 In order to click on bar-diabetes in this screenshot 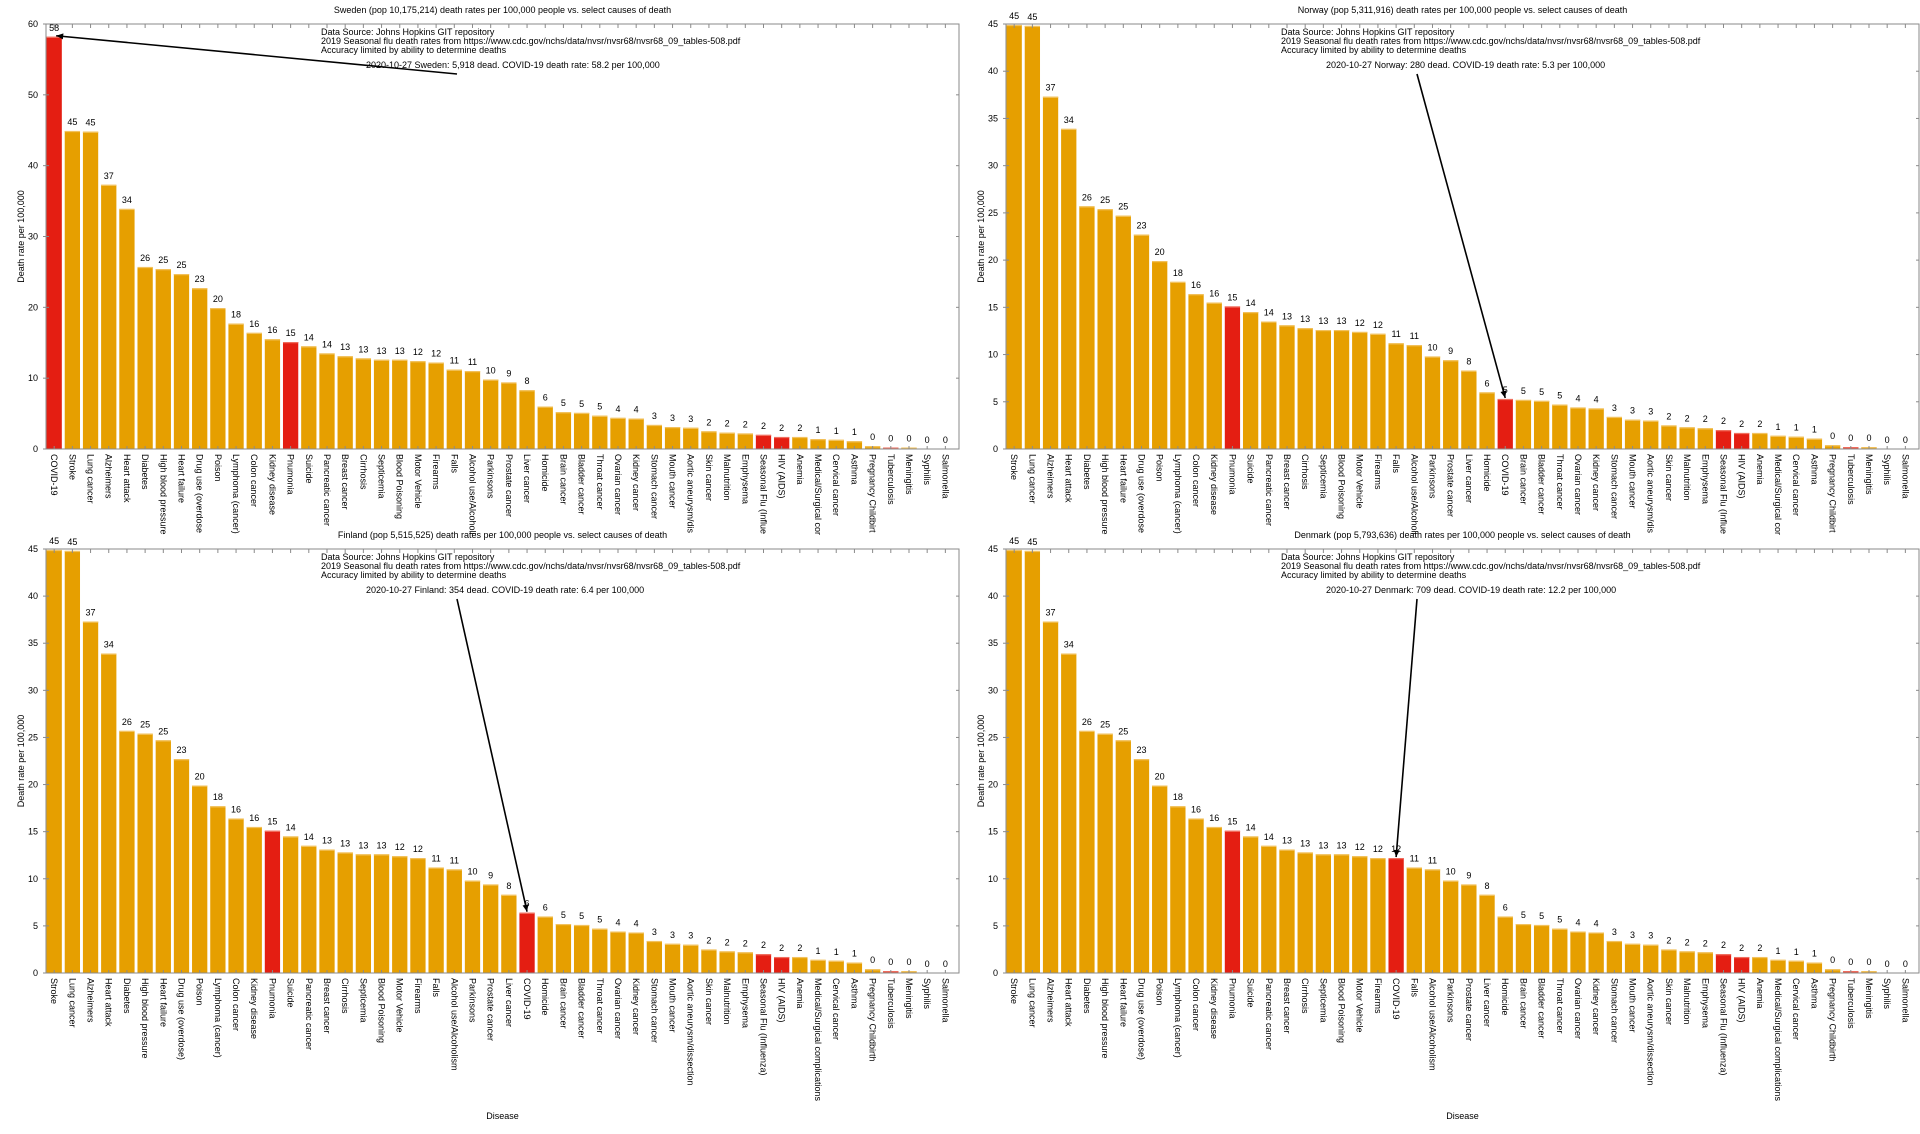, I will do `click(145, 357)`.